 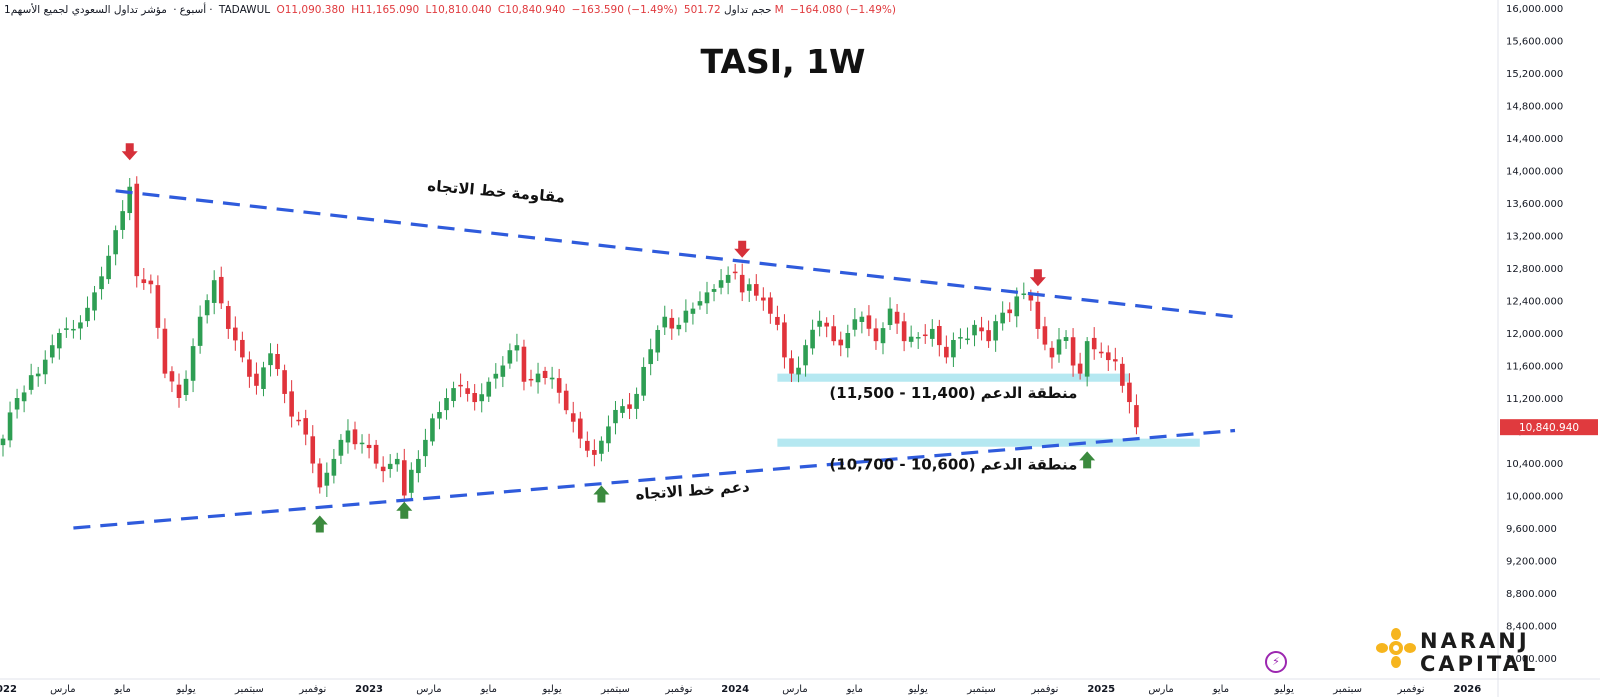 I want to click on header-change: −163.590 (−1.49%), so click(x=624, y=10).